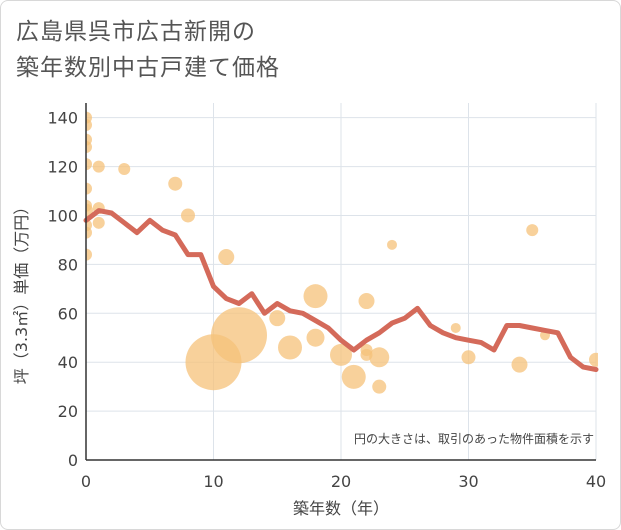 The width and height of the screenshot is (621, 530). Describe the element at coordinates (136, 32) in the screenshot. I see `chart-title-line1: 広島県呉市広古新開の` at that location.